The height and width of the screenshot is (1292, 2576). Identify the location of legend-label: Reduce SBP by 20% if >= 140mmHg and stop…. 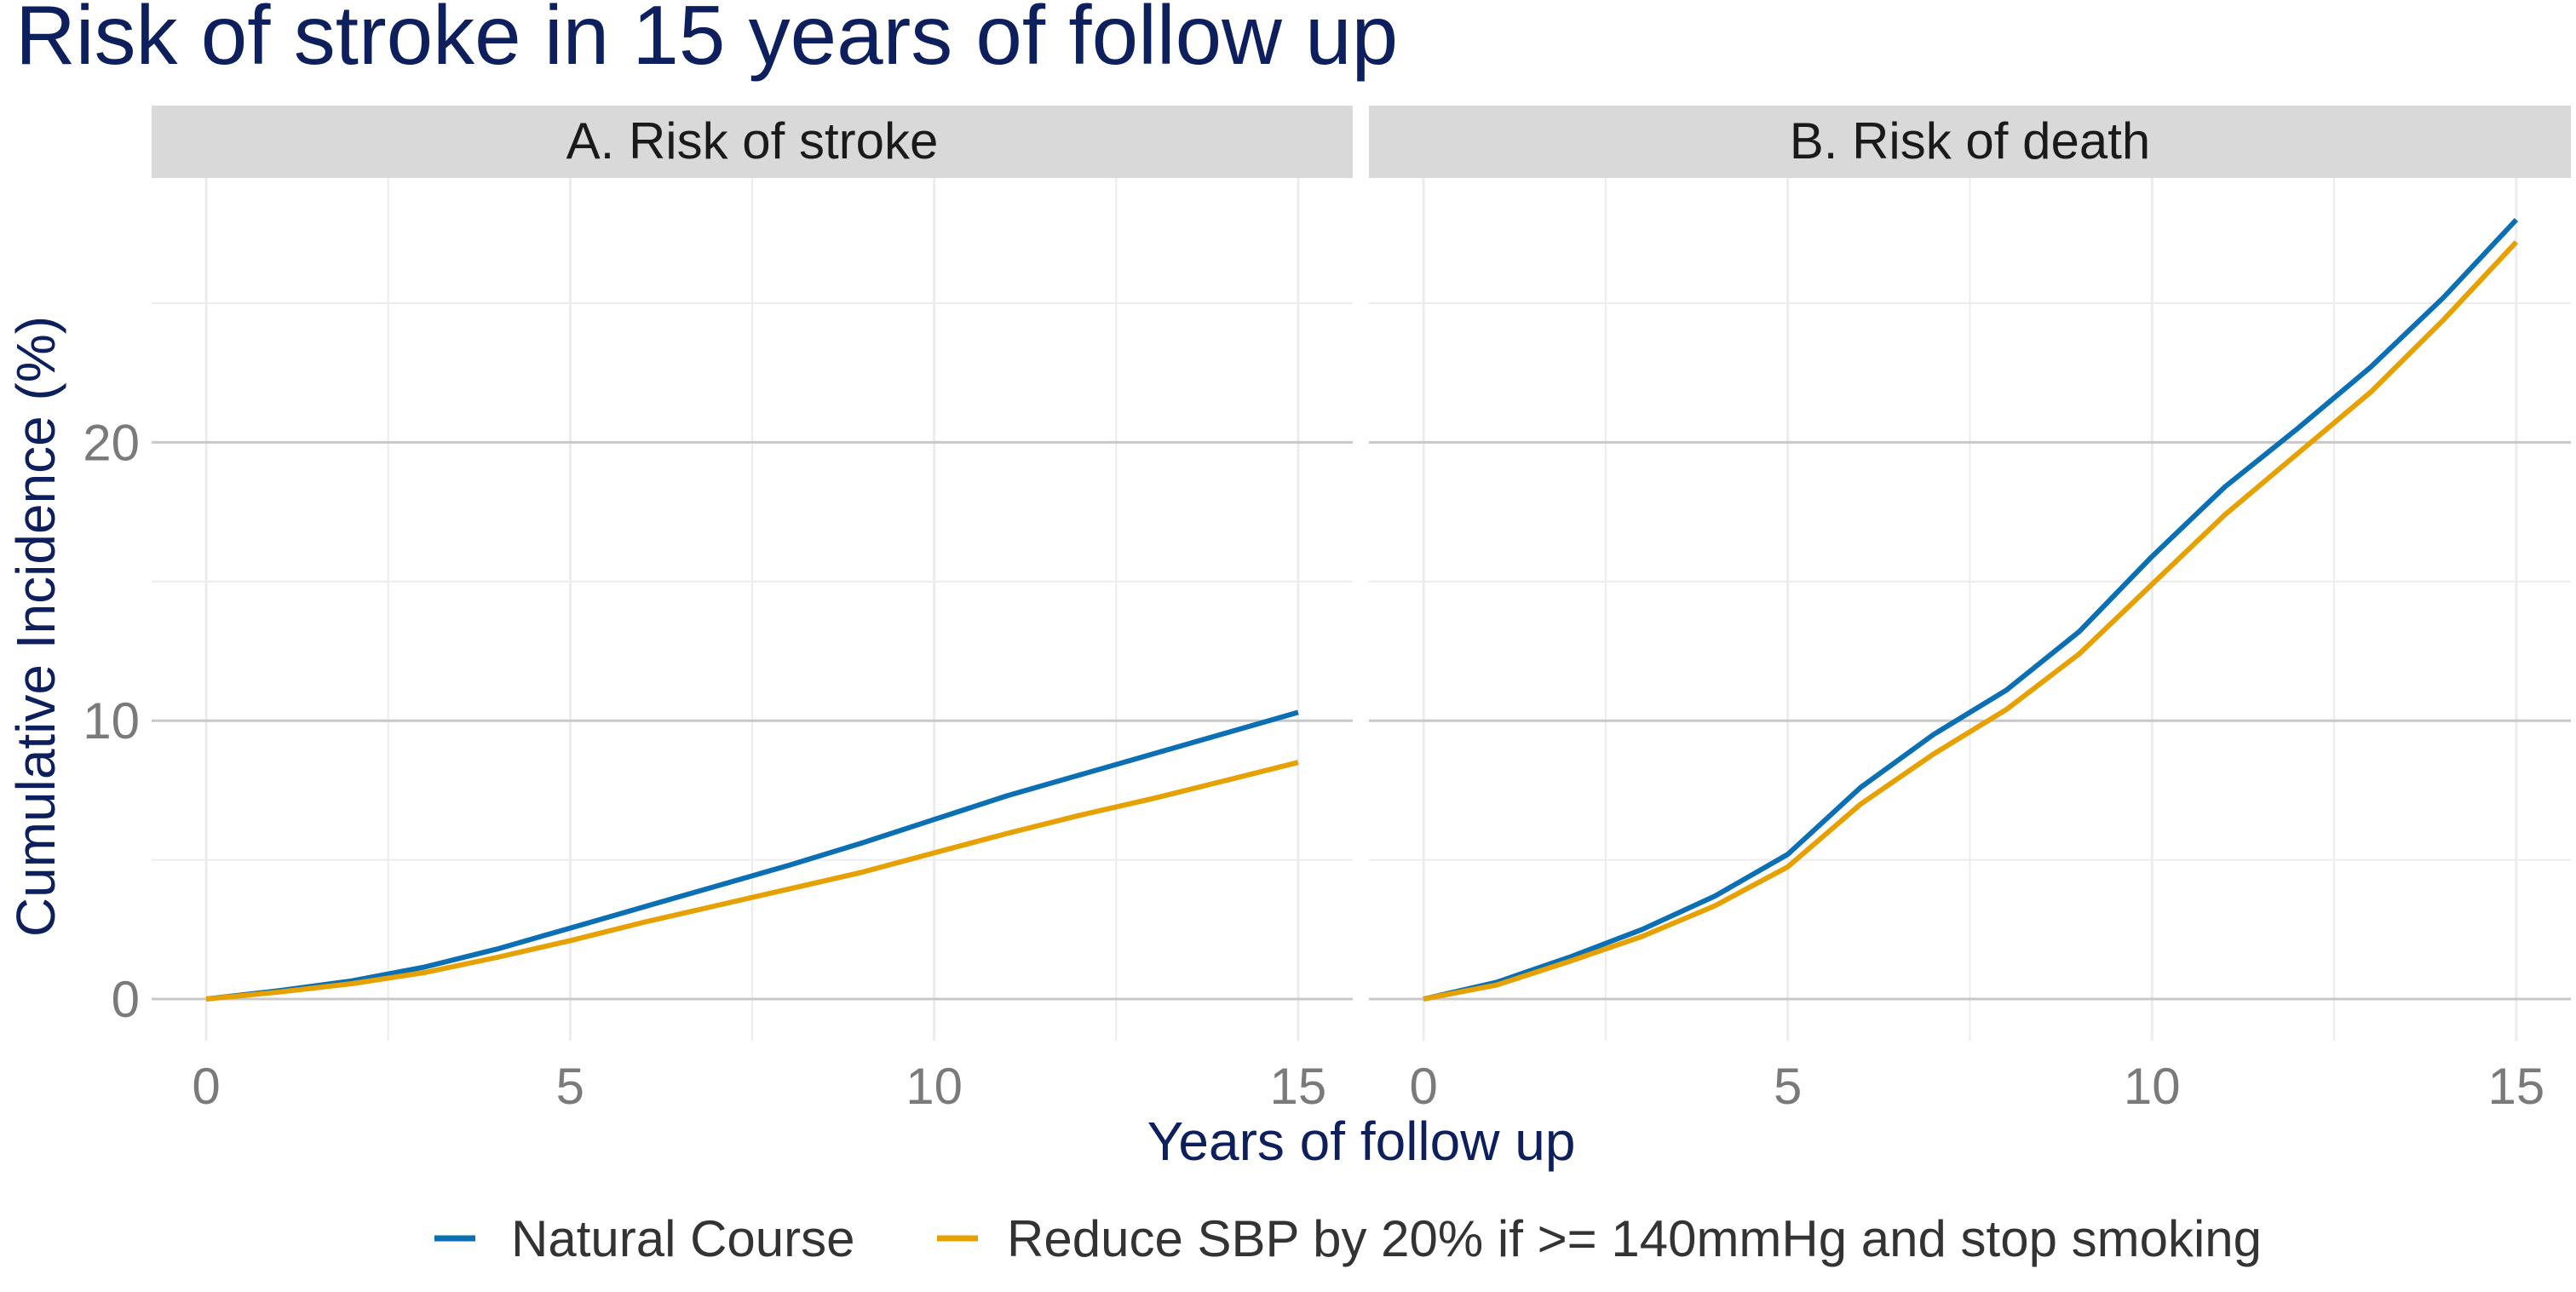
(1634, 1238).